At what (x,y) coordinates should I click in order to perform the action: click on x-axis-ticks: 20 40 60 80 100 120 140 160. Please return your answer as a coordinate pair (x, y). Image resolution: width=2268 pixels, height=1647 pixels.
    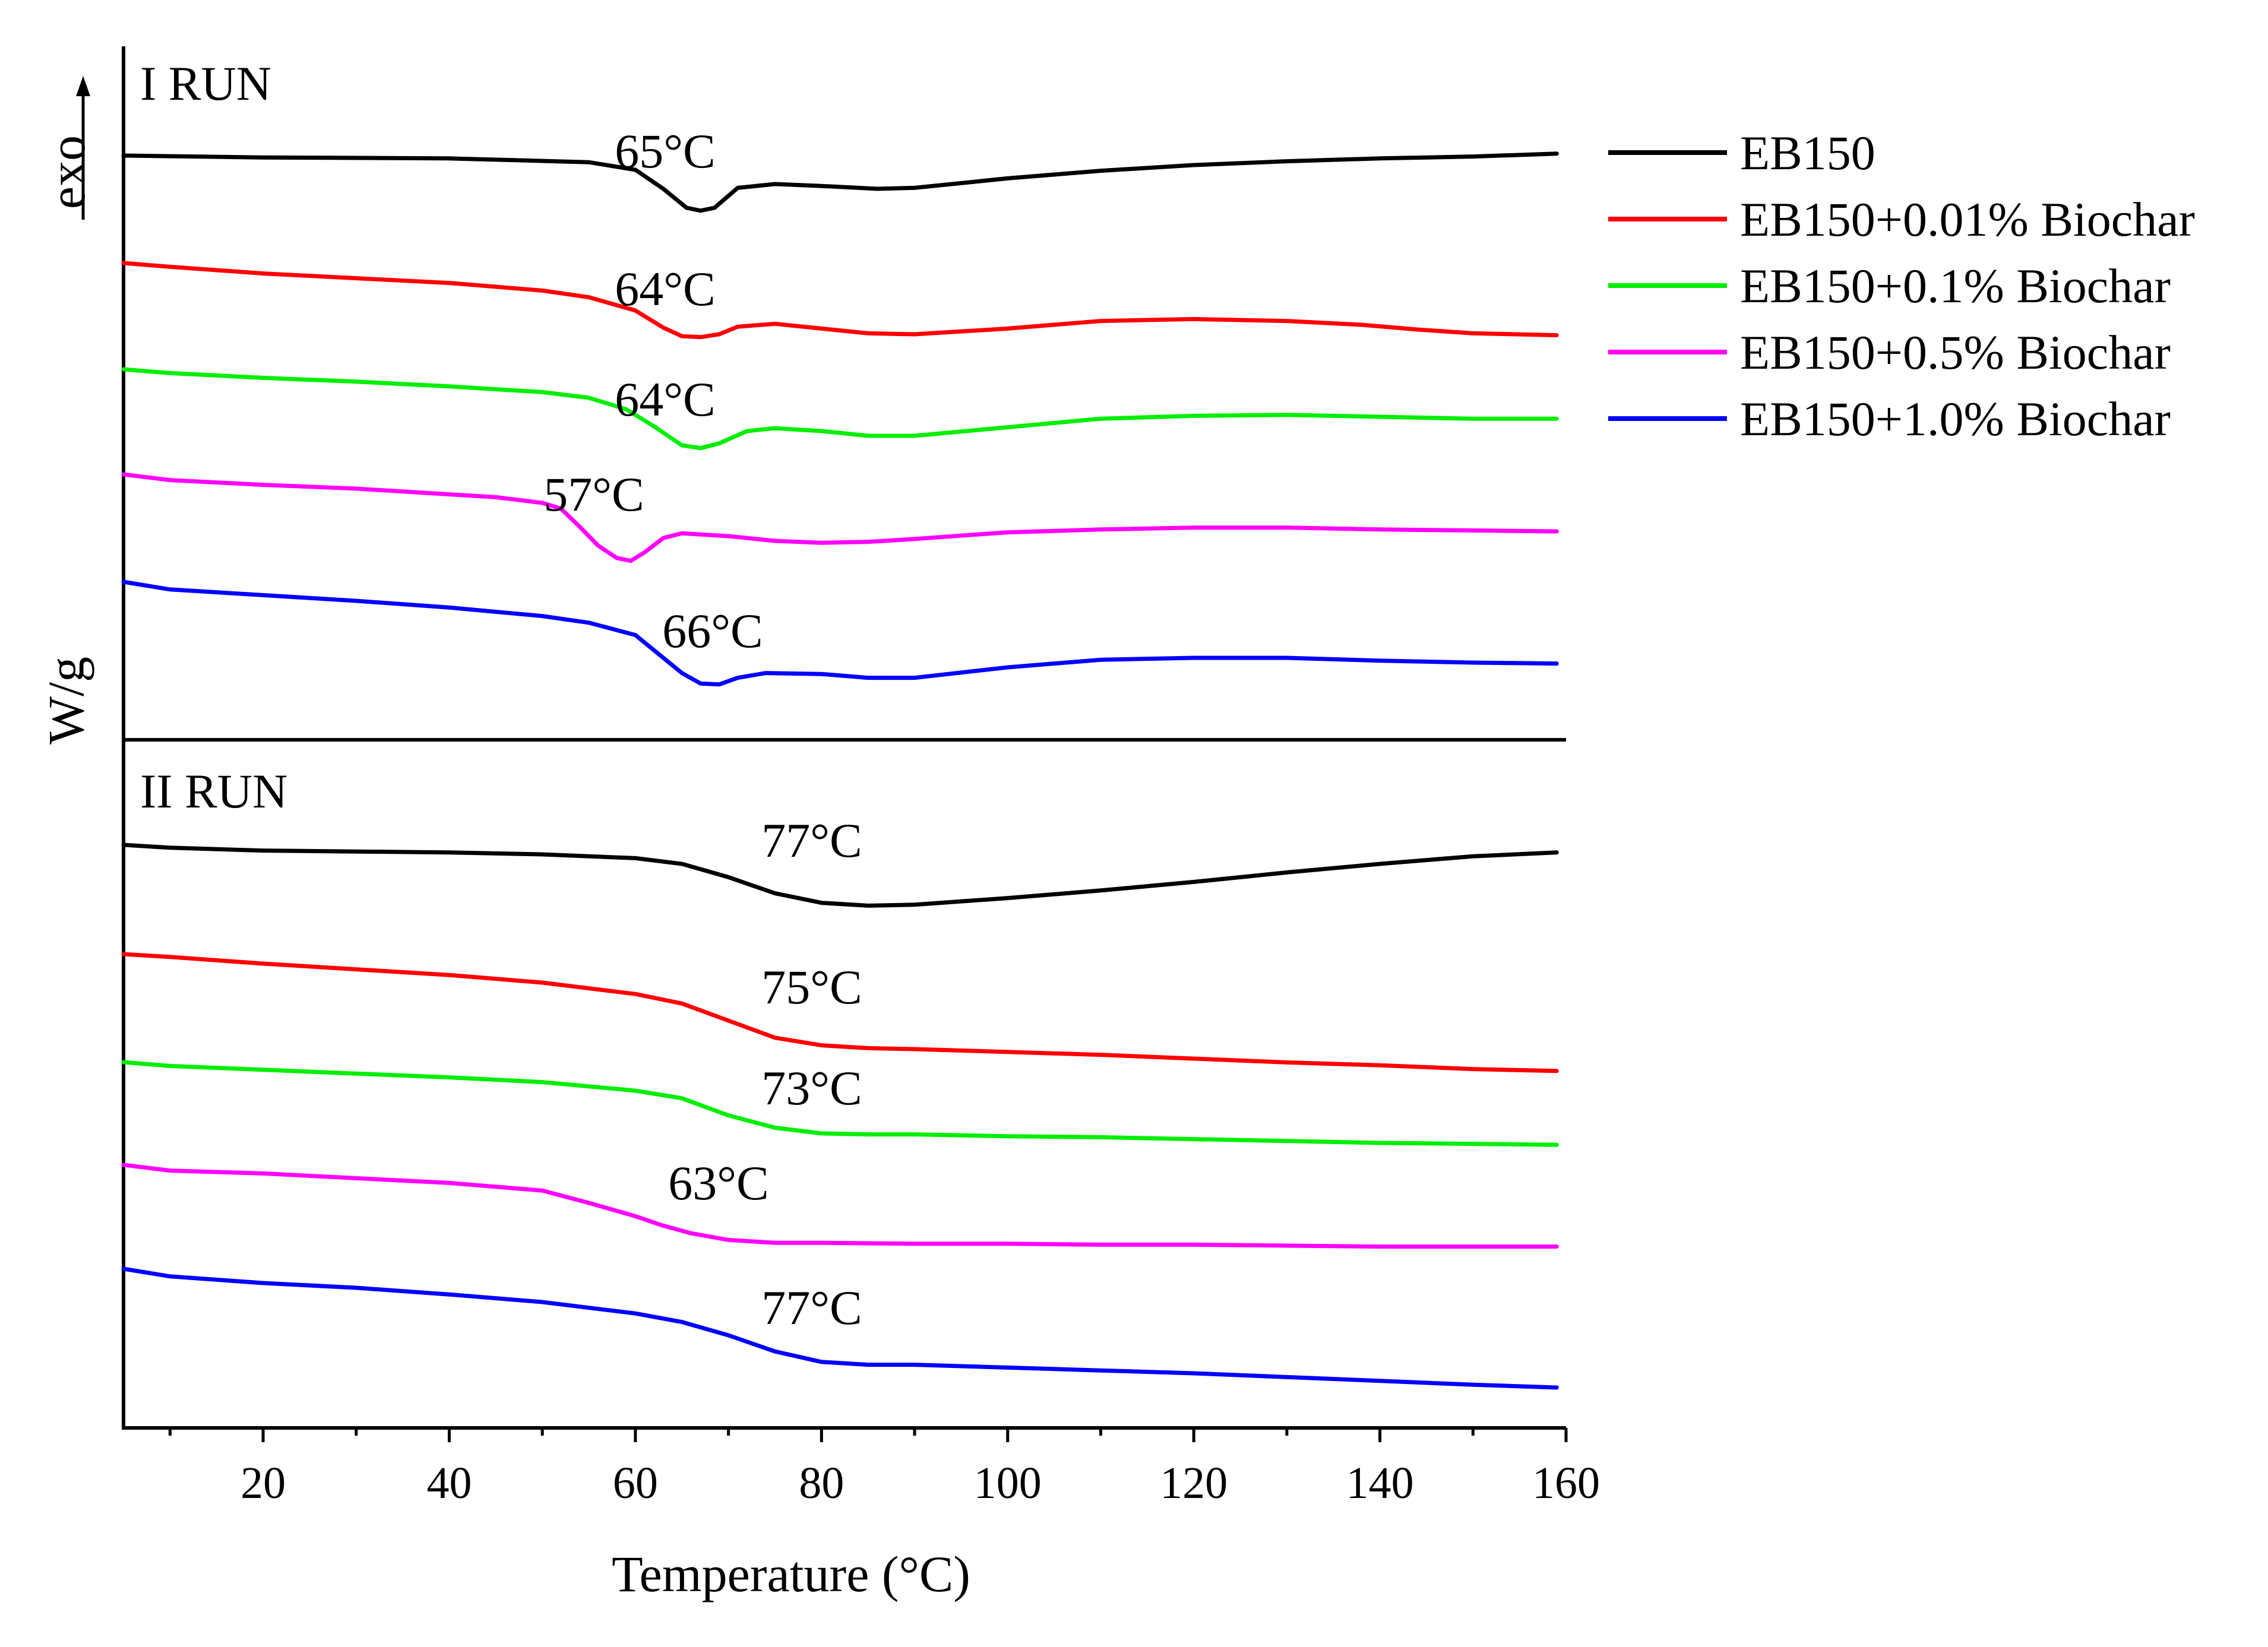
    Looking at the image, I should click on (884, 1468).